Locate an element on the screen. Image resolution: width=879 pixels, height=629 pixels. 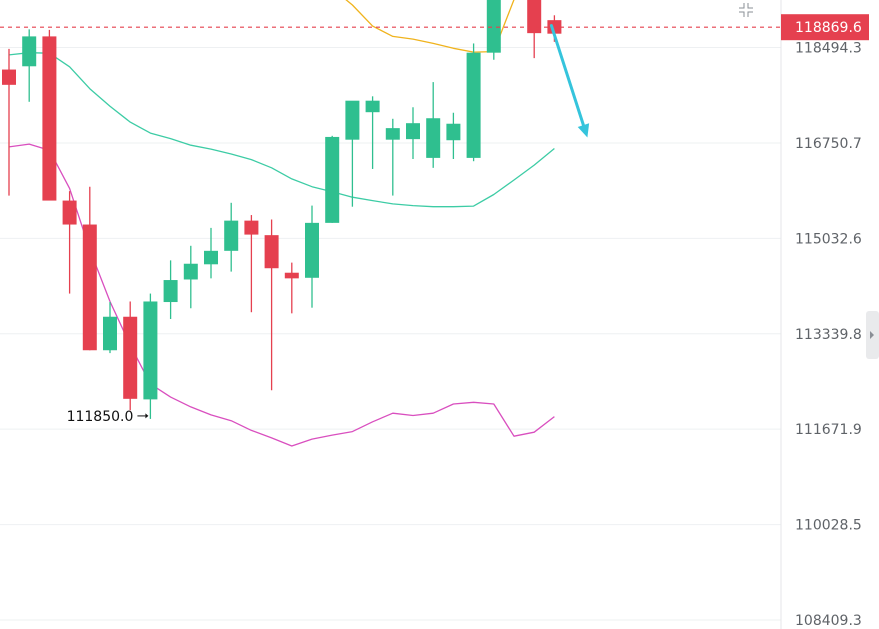
expand-icon is located at coordinates (748, 9).